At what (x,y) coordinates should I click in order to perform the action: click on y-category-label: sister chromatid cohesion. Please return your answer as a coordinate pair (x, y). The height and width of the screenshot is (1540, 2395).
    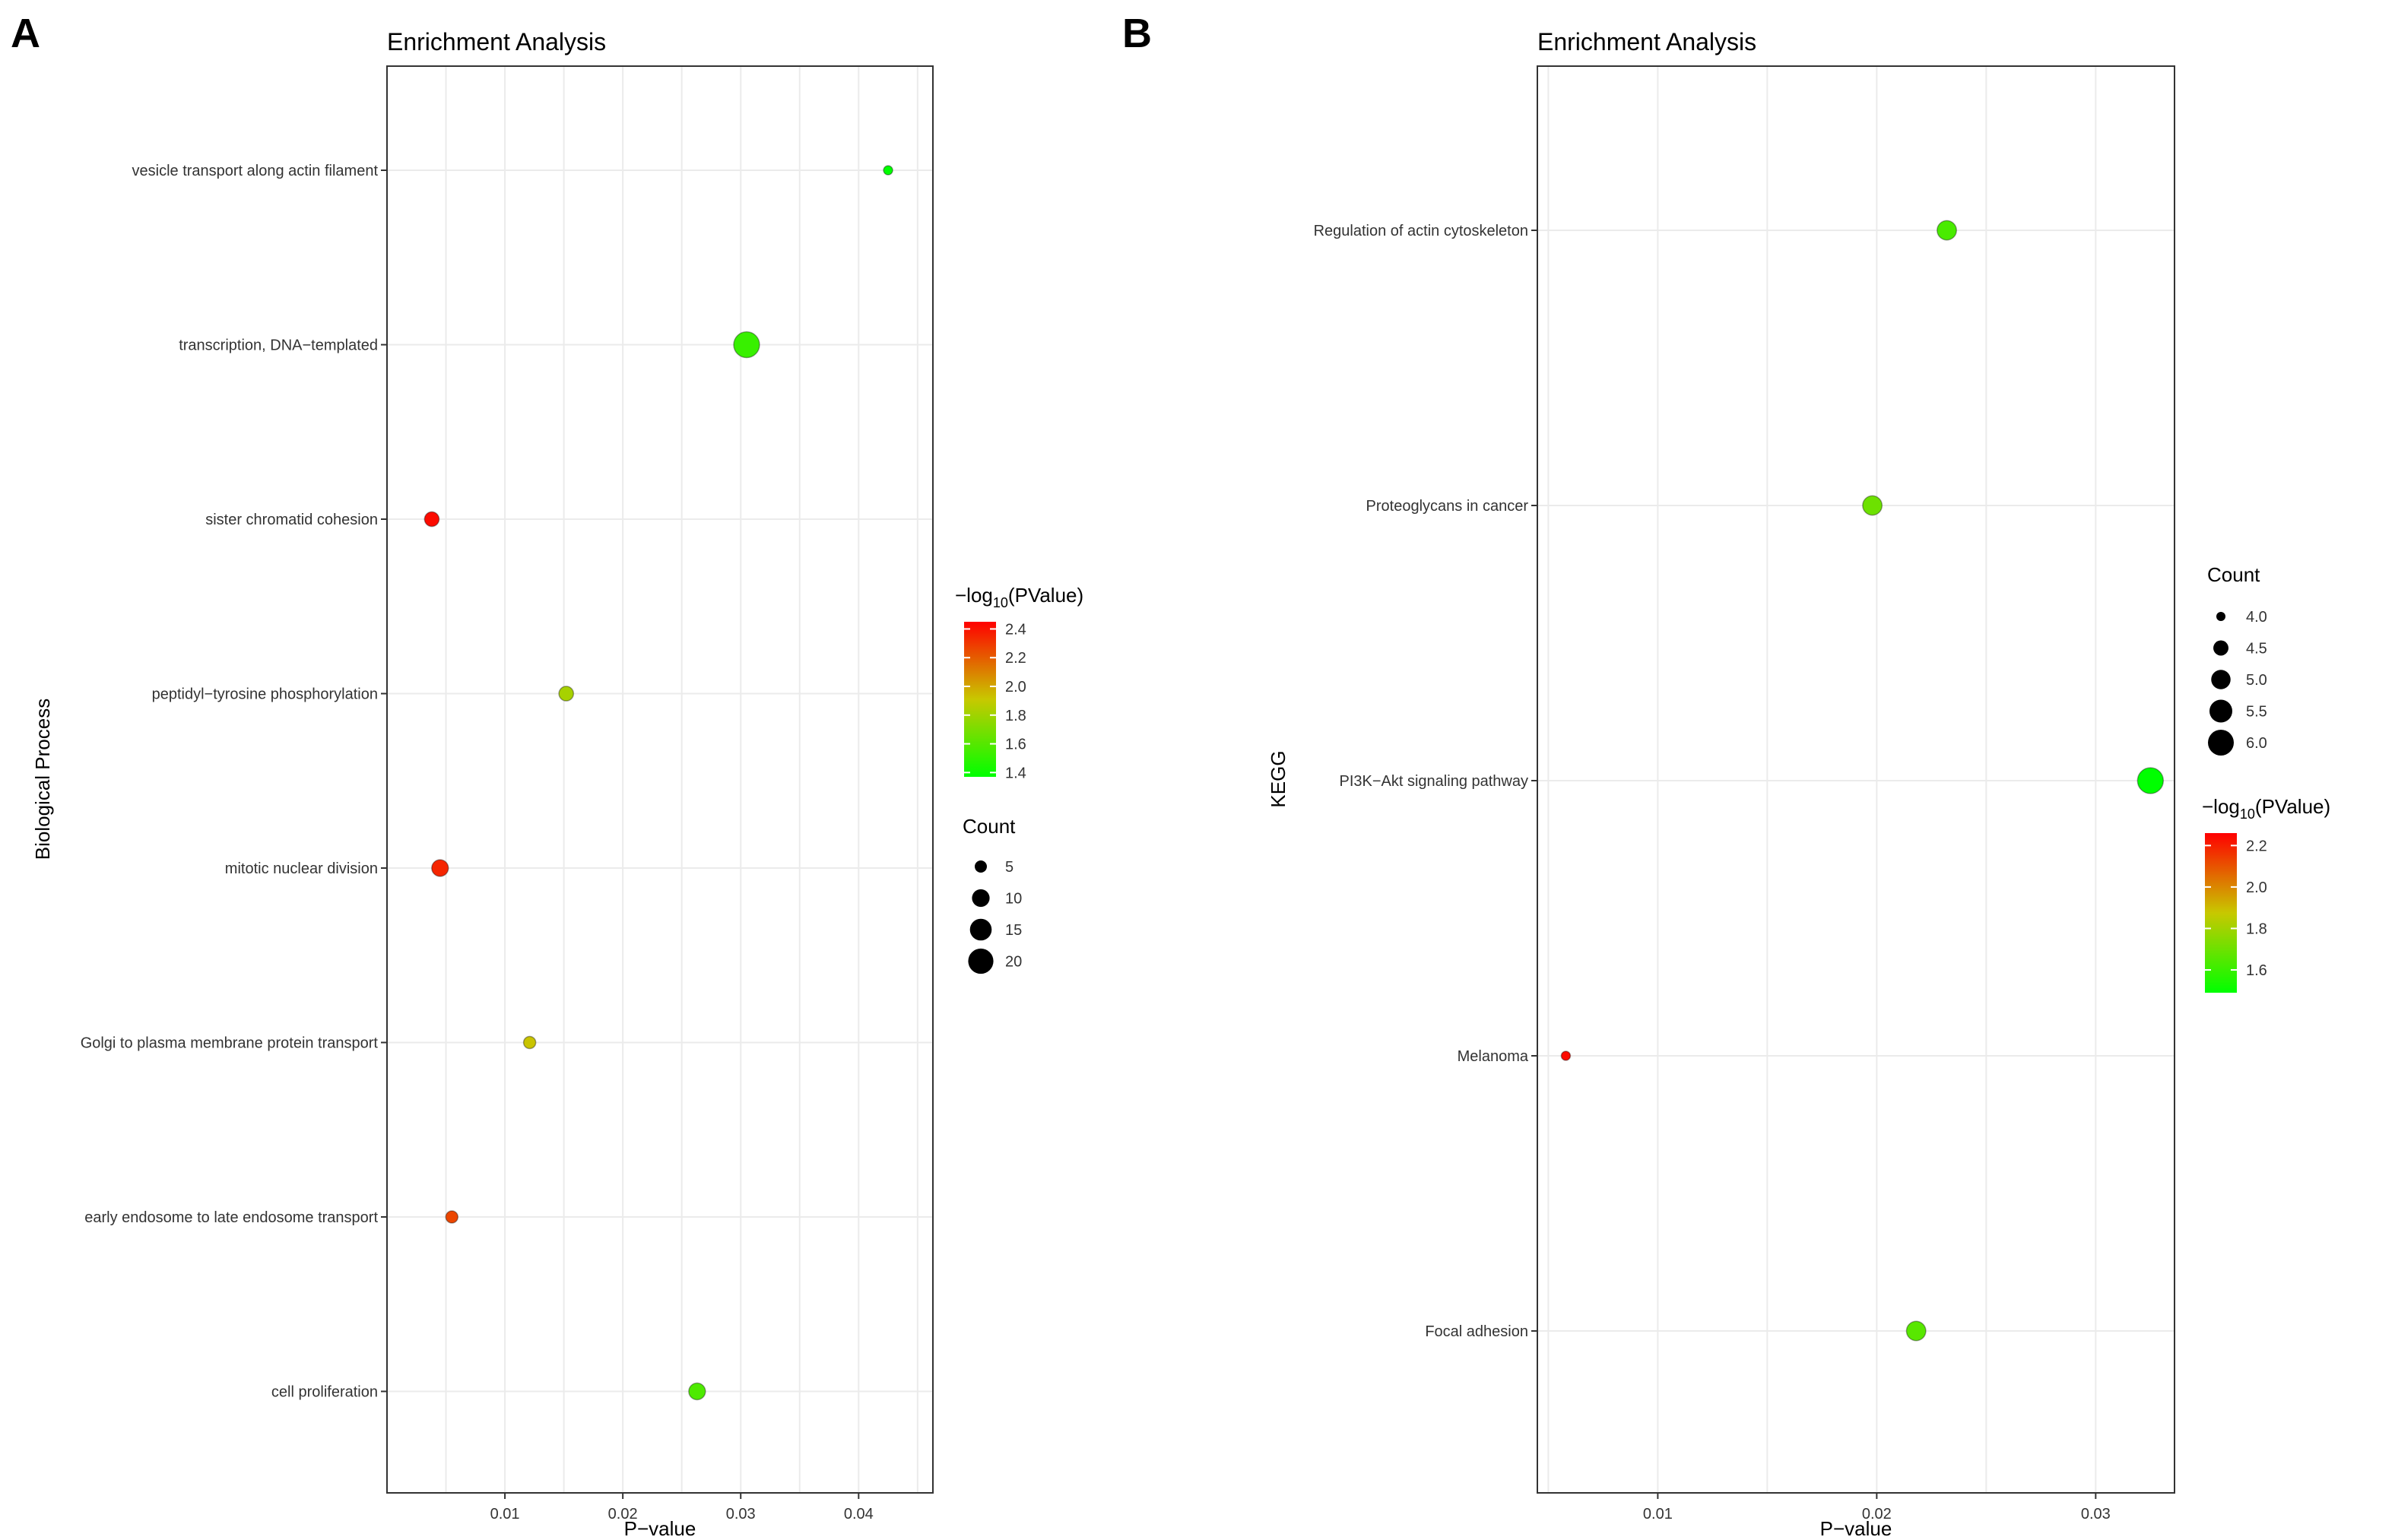
    Looking at the image, I should click on (291, 520).